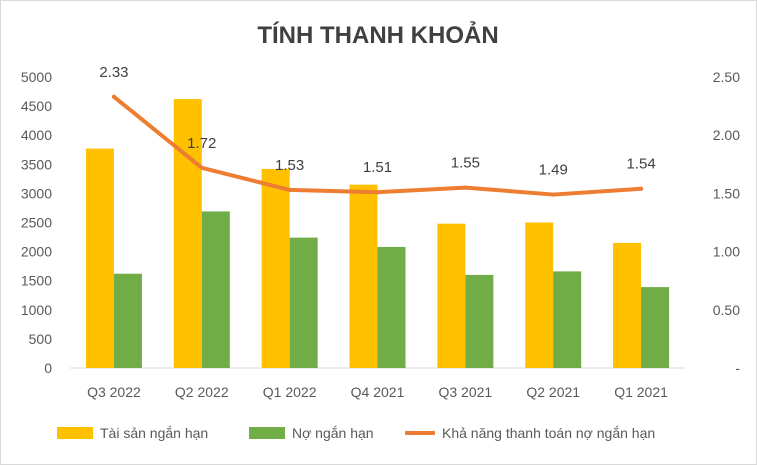 The height and width of the screenshot is (465, 757). Describe the element at coordinates (737, 368) in the screenshot. I see `right-tick-label: -` at that location.